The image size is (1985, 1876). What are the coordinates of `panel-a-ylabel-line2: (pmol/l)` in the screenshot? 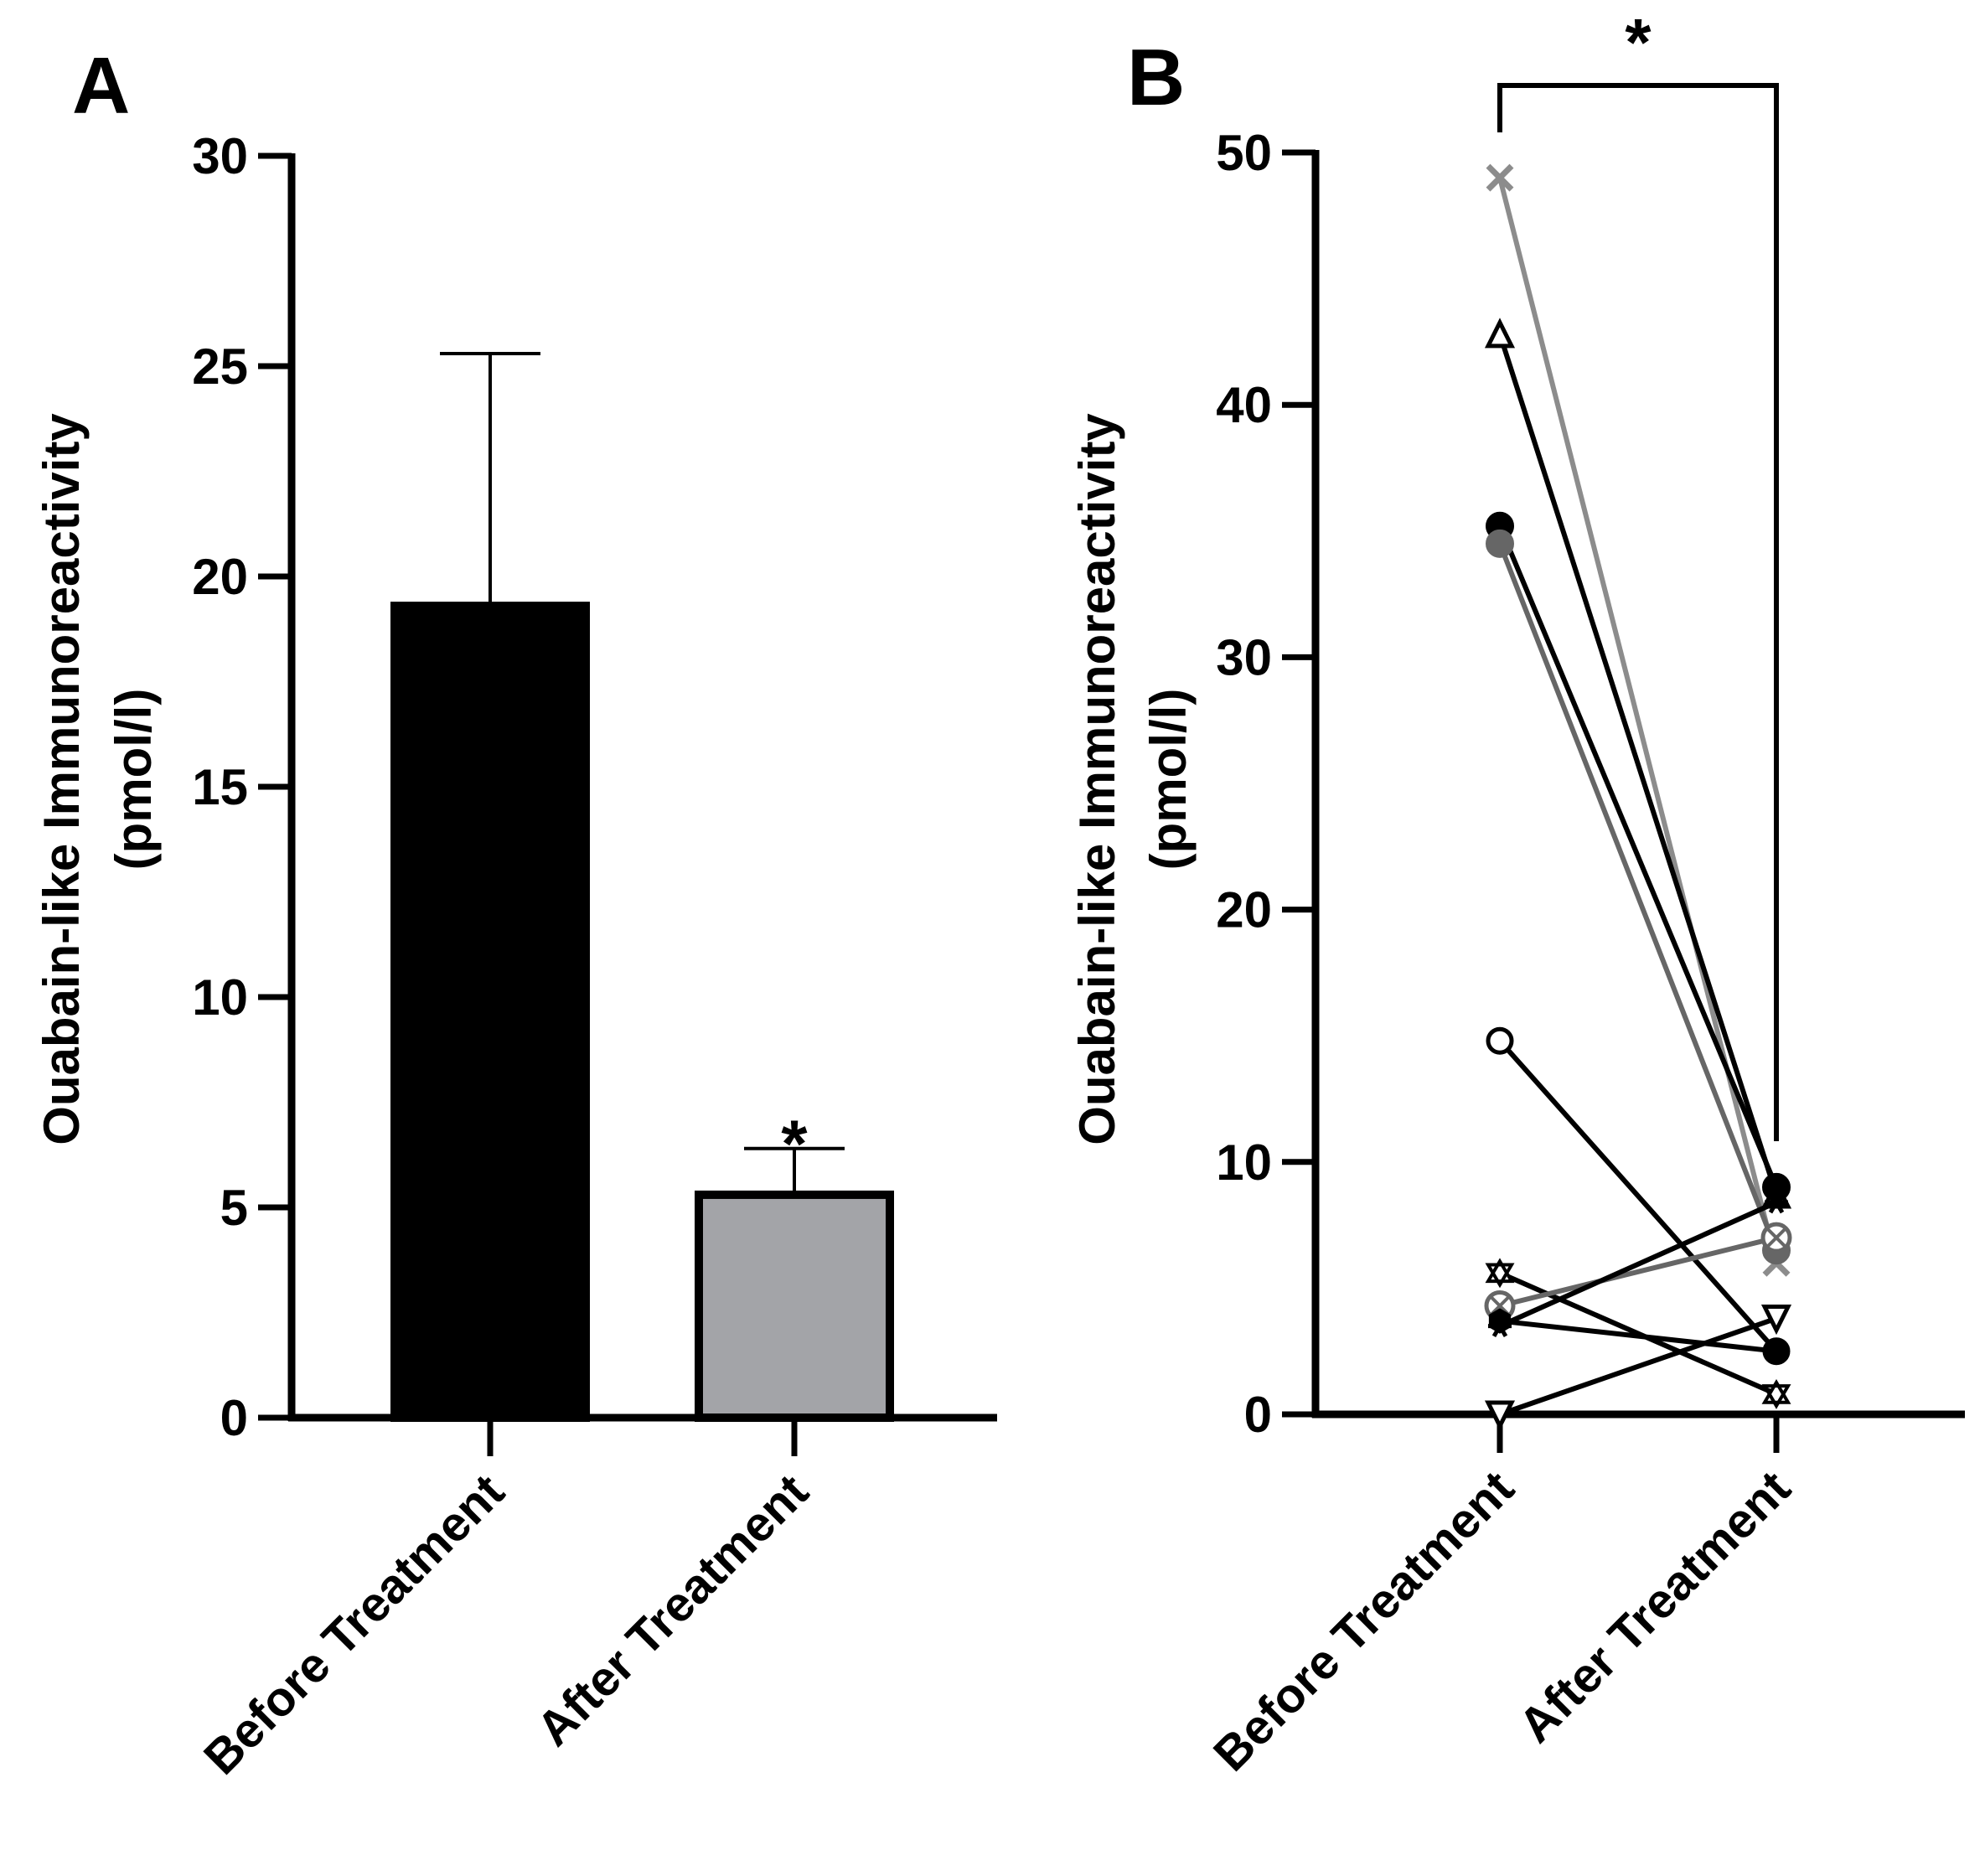 It's located at (134, 780).